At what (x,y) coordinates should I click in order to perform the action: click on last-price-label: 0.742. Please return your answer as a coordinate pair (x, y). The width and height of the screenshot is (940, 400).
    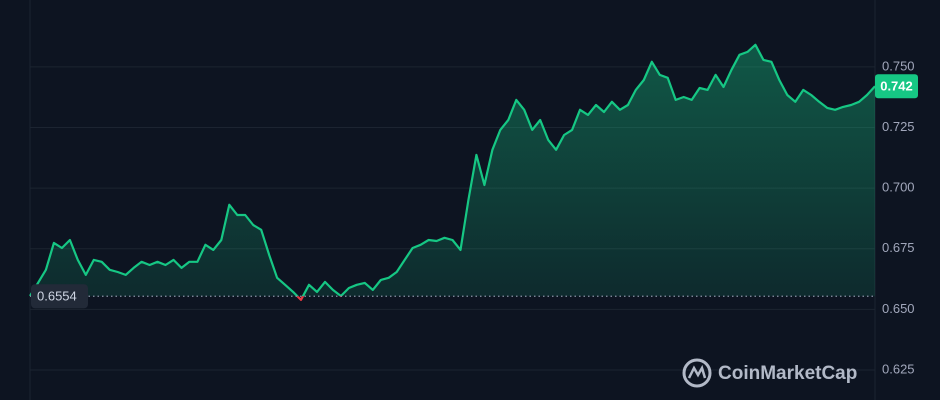
    Looking at the image, I should click on (896, 86).